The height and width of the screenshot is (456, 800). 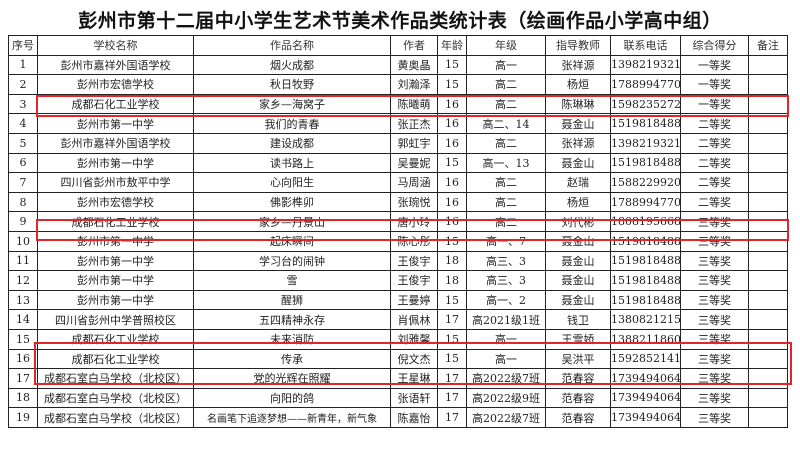 I want to click on cell-author: 陈心彤, so click(x=414, y=241).